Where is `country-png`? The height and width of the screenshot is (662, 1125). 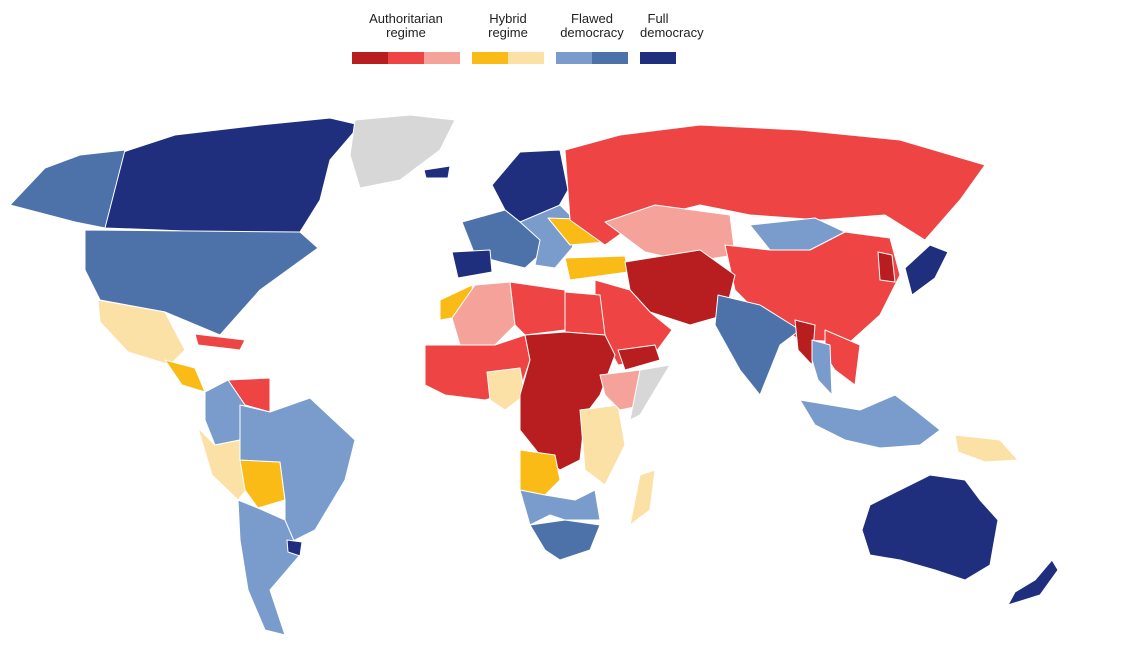
country-png is located at coordinates (986, 448).